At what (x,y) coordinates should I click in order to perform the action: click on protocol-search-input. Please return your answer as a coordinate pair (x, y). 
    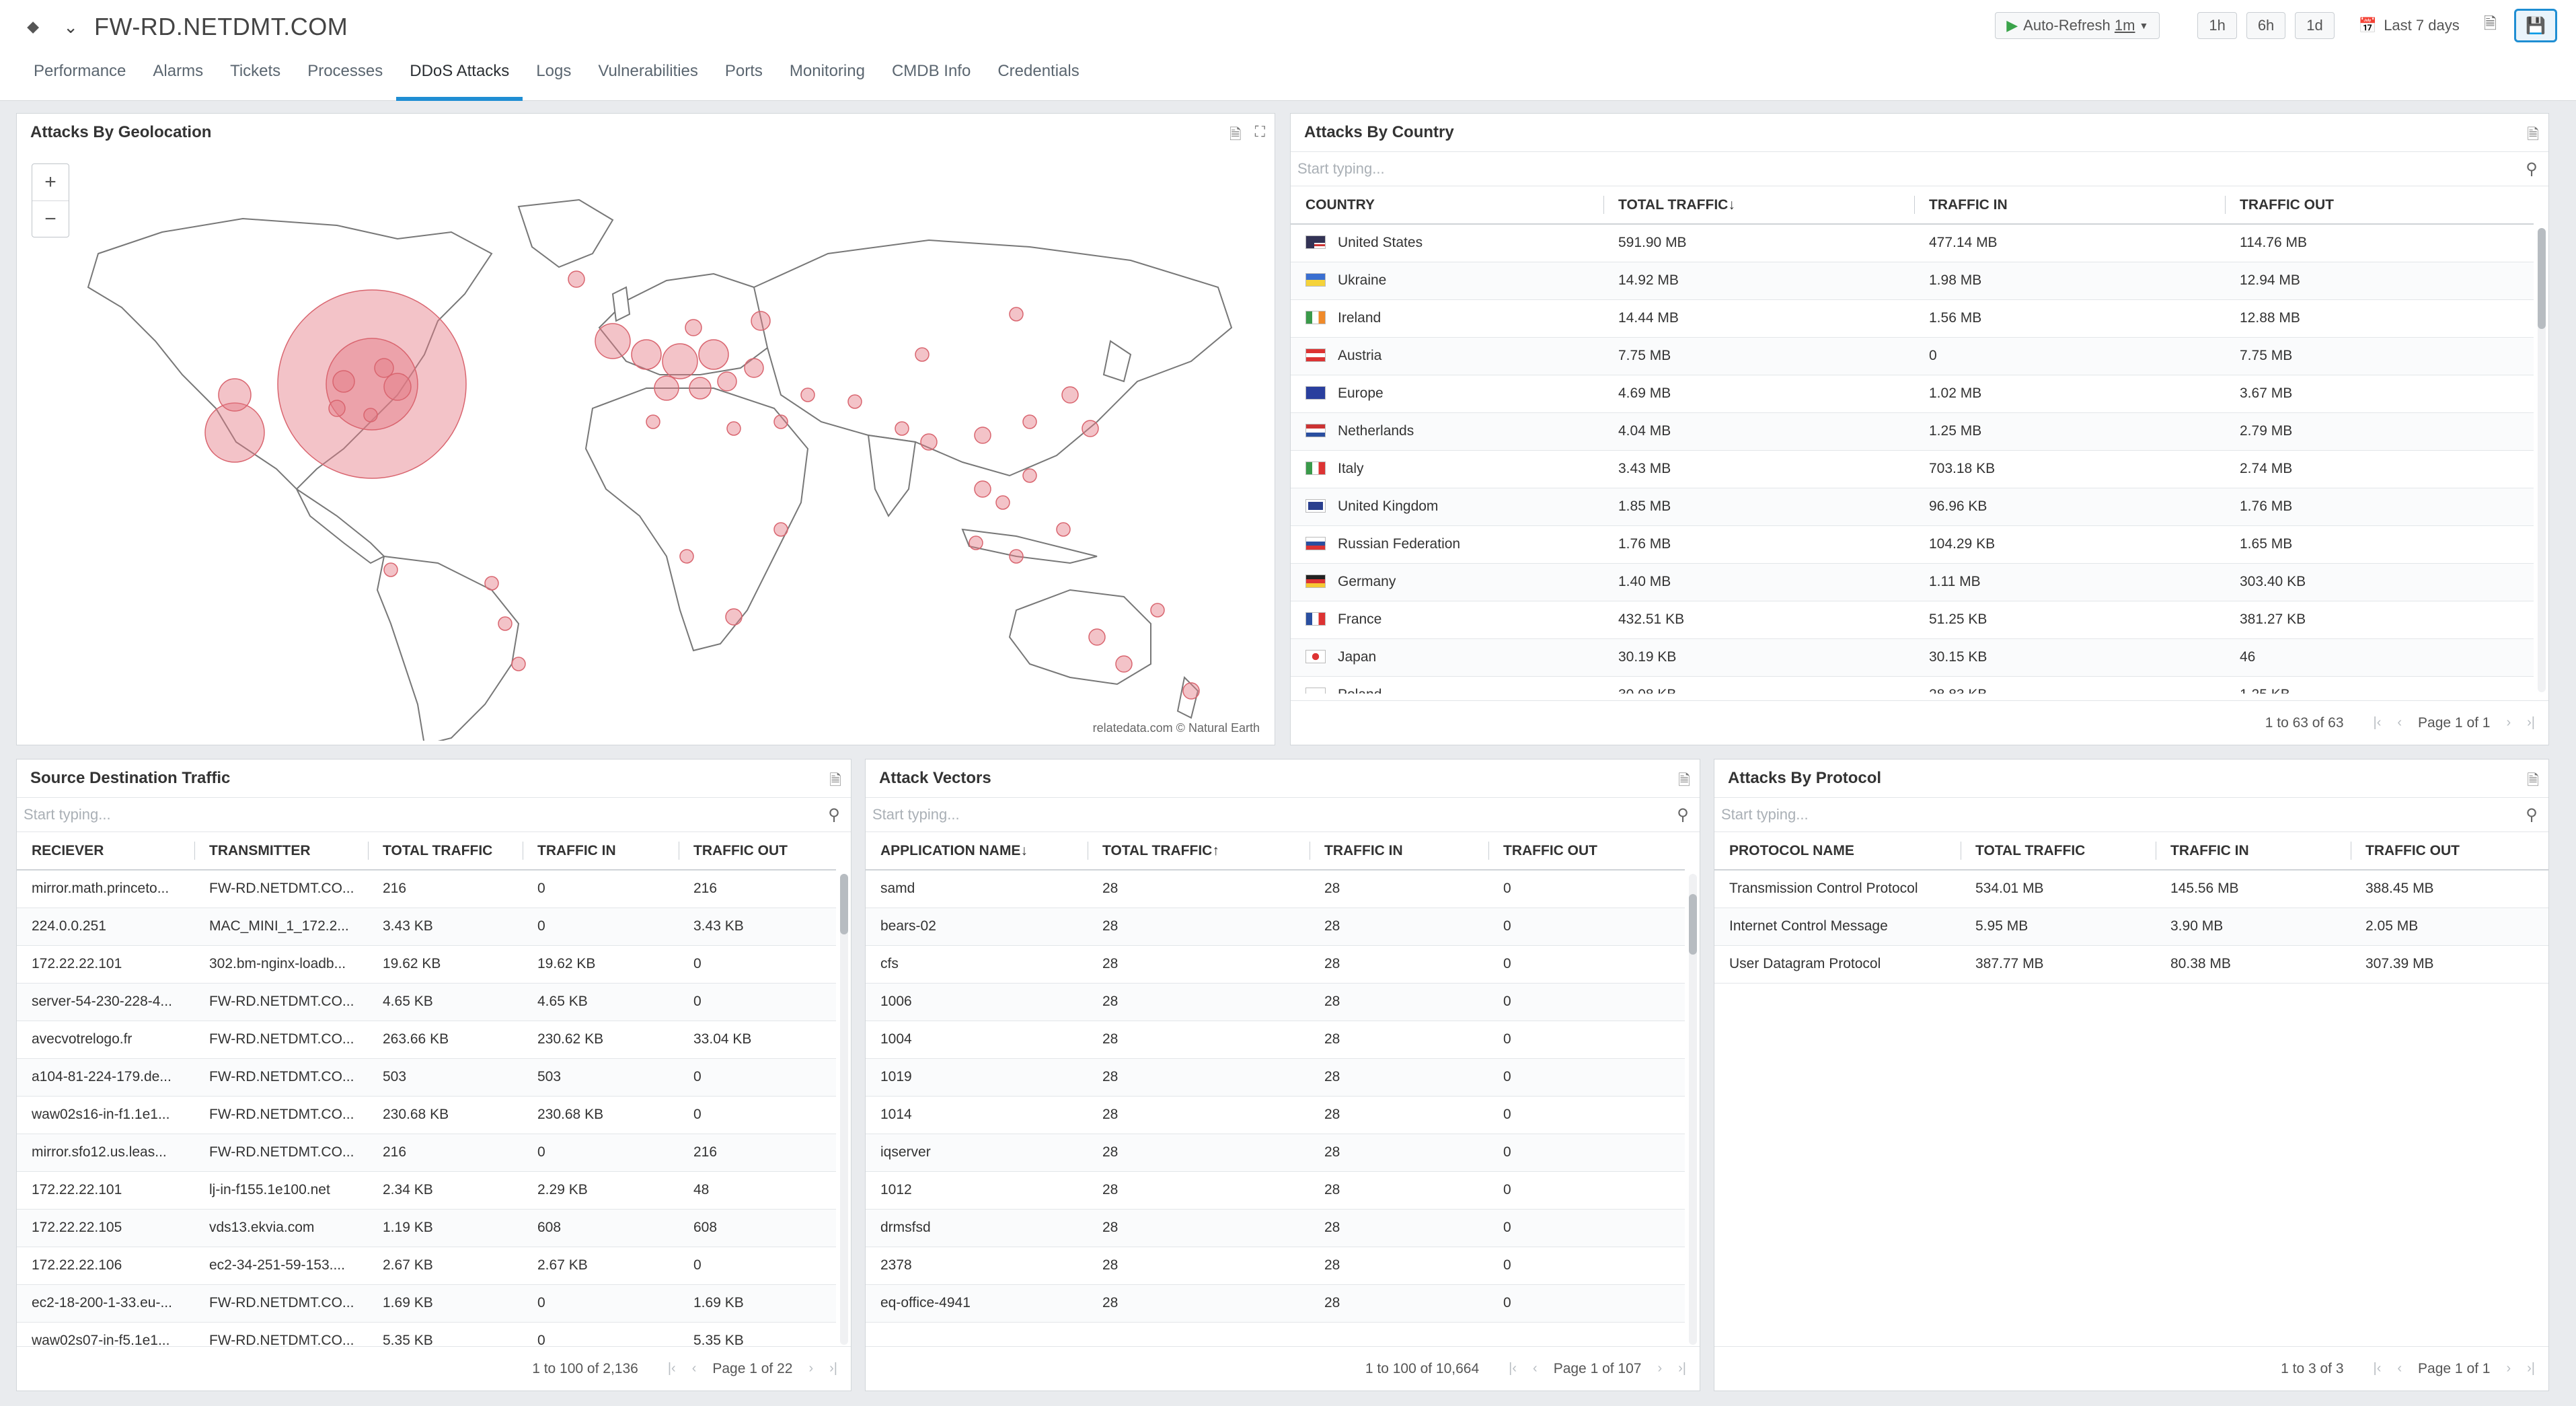
    Looking at the image, I should click on (2114, 814).